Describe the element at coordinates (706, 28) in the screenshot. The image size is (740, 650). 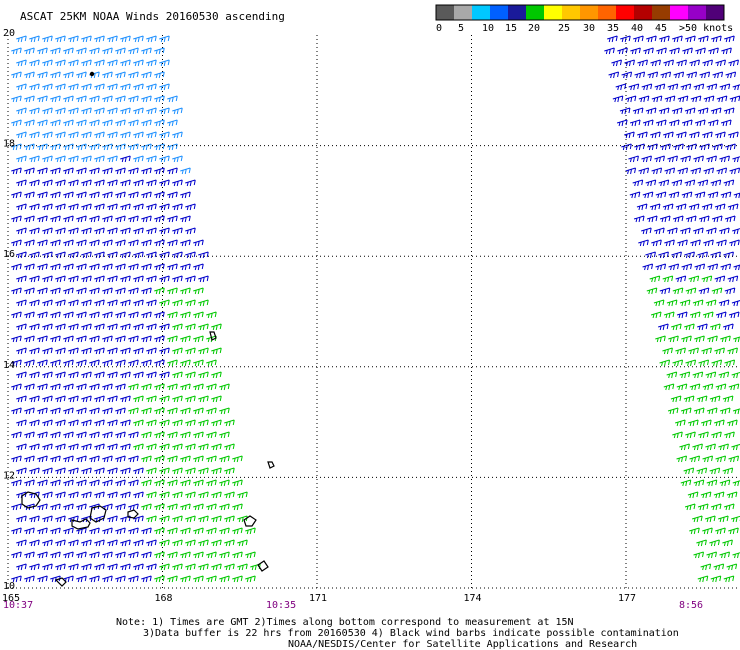
I see `legend-label: >50 knots` at that location.